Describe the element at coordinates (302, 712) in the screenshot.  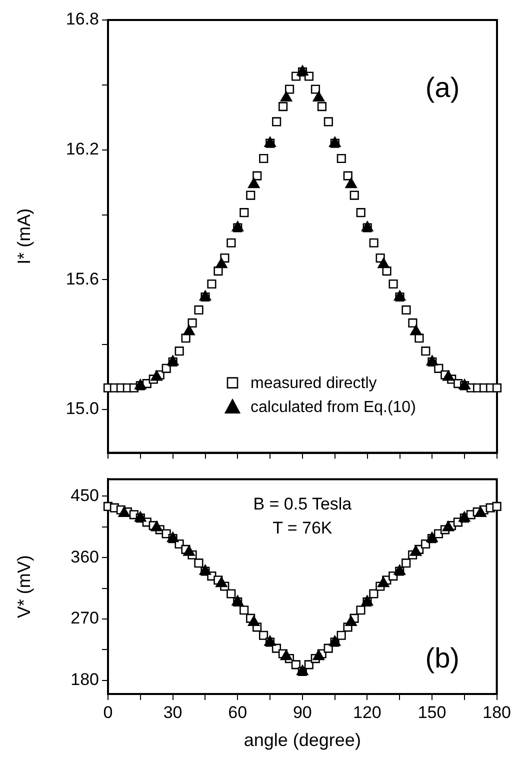
I see `x-tick-label: 90` at that location.